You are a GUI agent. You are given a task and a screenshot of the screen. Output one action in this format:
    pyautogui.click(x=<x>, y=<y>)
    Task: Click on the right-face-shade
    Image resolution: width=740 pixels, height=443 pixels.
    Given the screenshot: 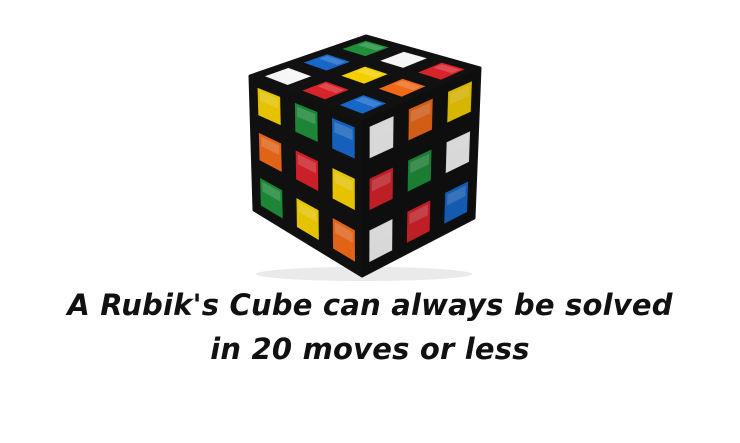 What is the action you would take?
    pyautogui.click(x=421, y=172)
    